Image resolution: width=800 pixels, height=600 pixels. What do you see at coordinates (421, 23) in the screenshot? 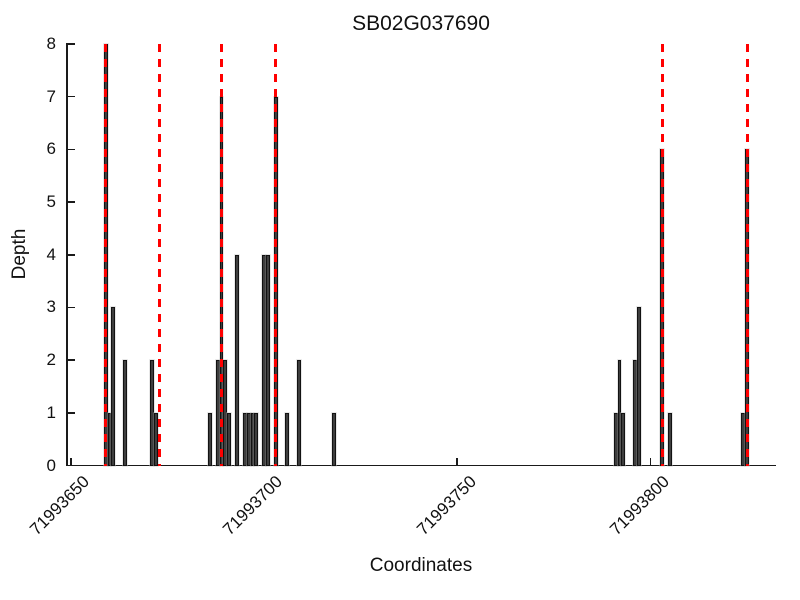
I see `chart-title: SB02G037690` at bounding box center [421, 23].